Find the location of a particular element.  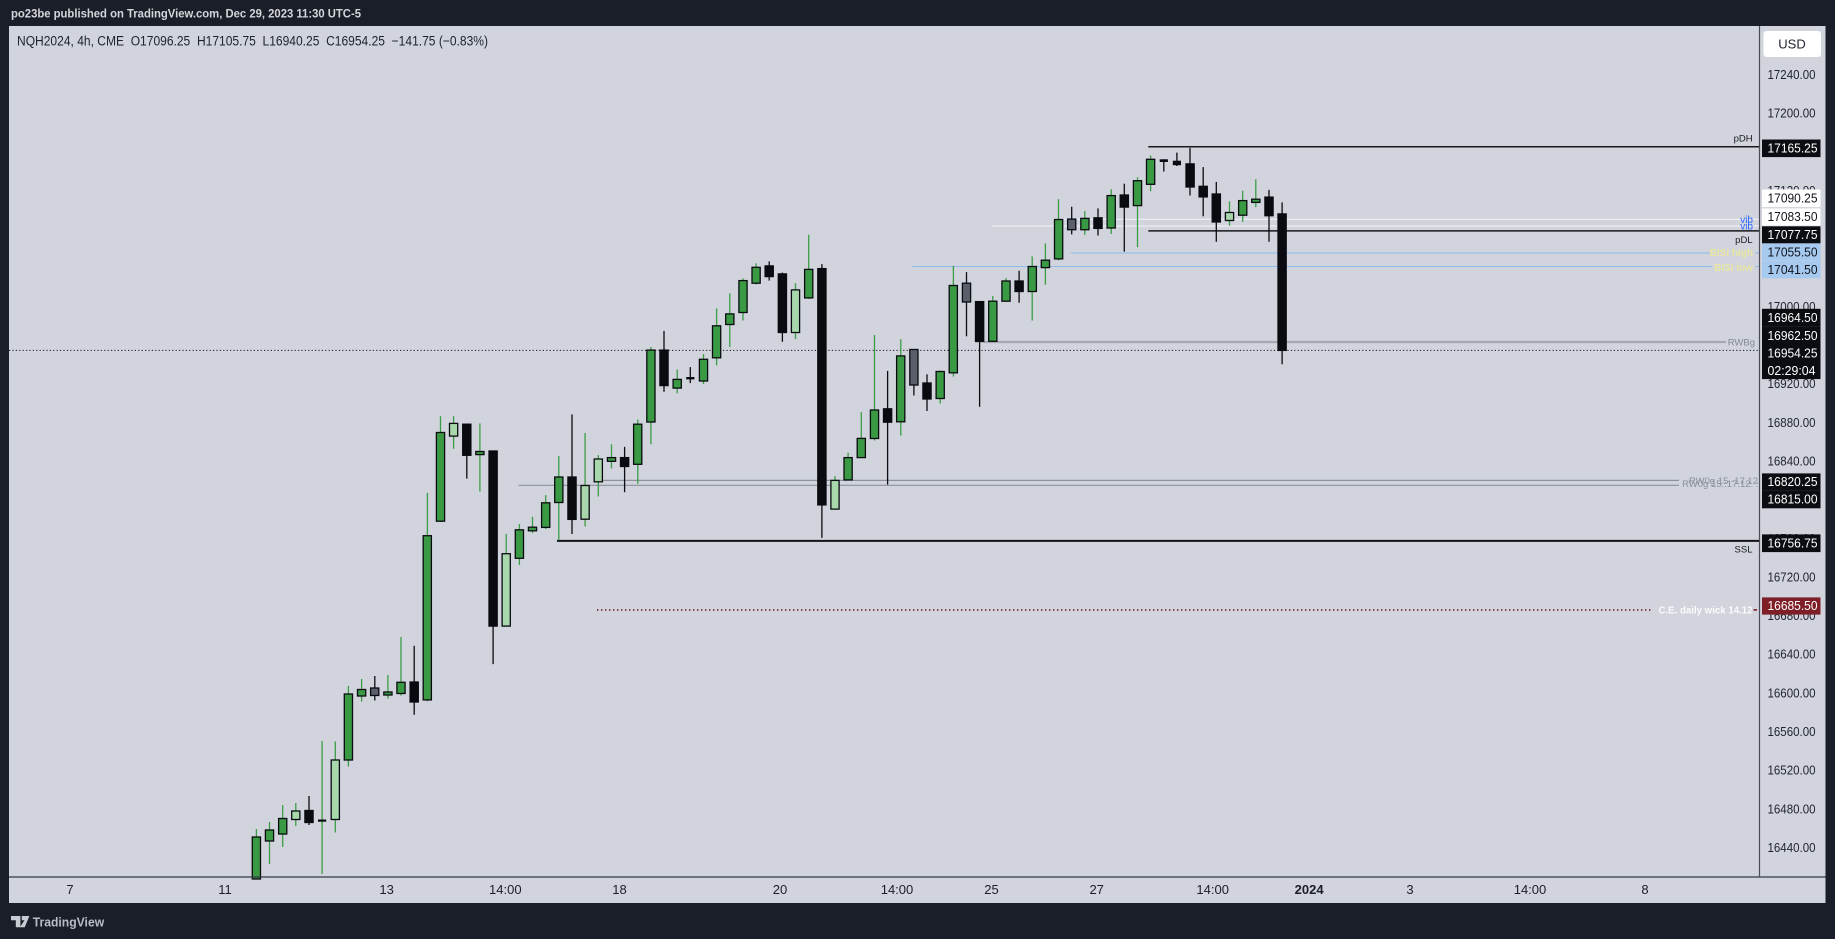

svg-text: pDH is located at coordinates (1743, 139).